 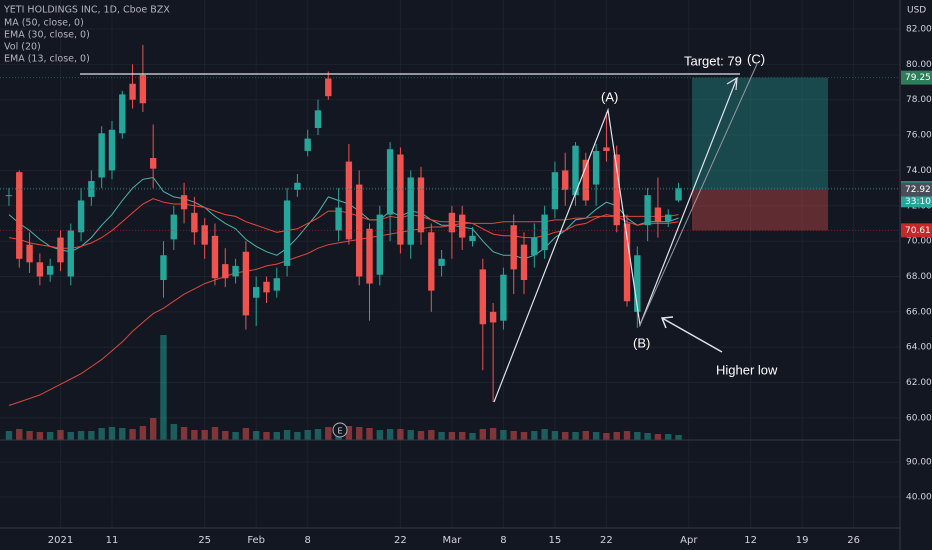 I want to click on earnings-marker, so click(x=340, y=430).